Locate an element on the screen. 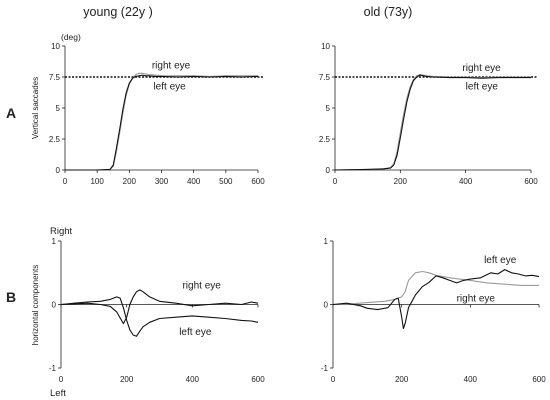 The height and width of the screenshot is (400, 550). direction-label-left: Left is located at coordinates (58, 393).